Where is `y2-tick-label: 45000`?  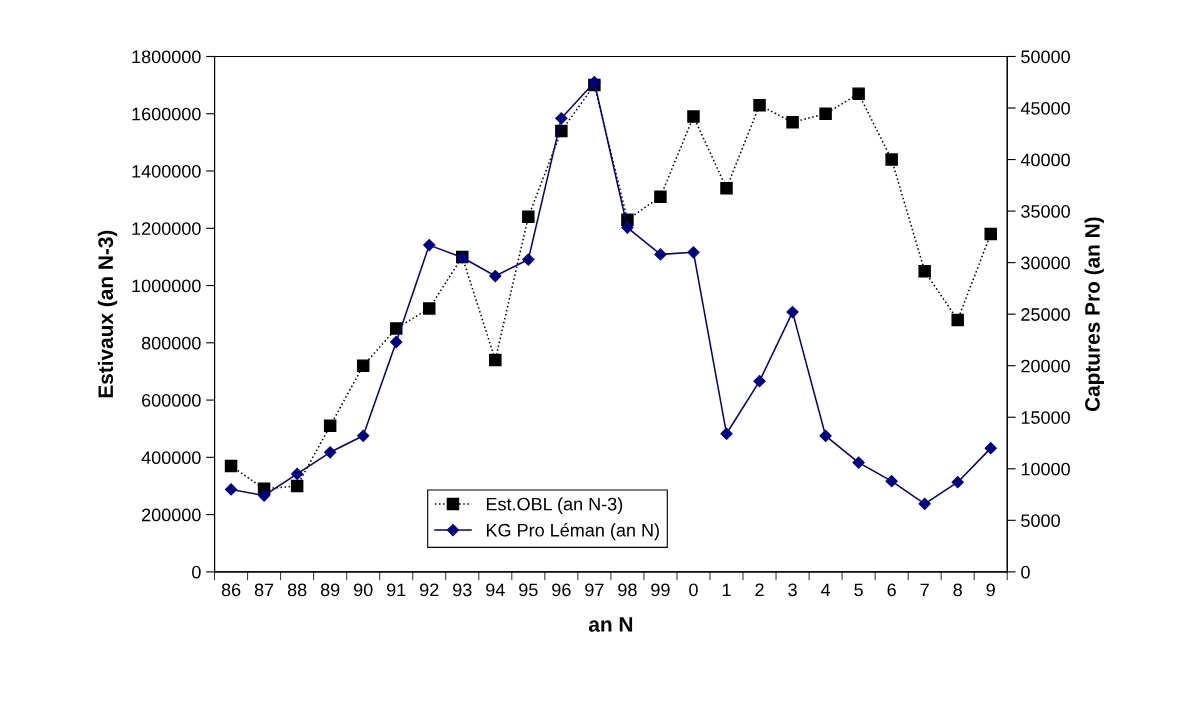
y2-tick-label: 45000 is located at coordinates (1045, 108).